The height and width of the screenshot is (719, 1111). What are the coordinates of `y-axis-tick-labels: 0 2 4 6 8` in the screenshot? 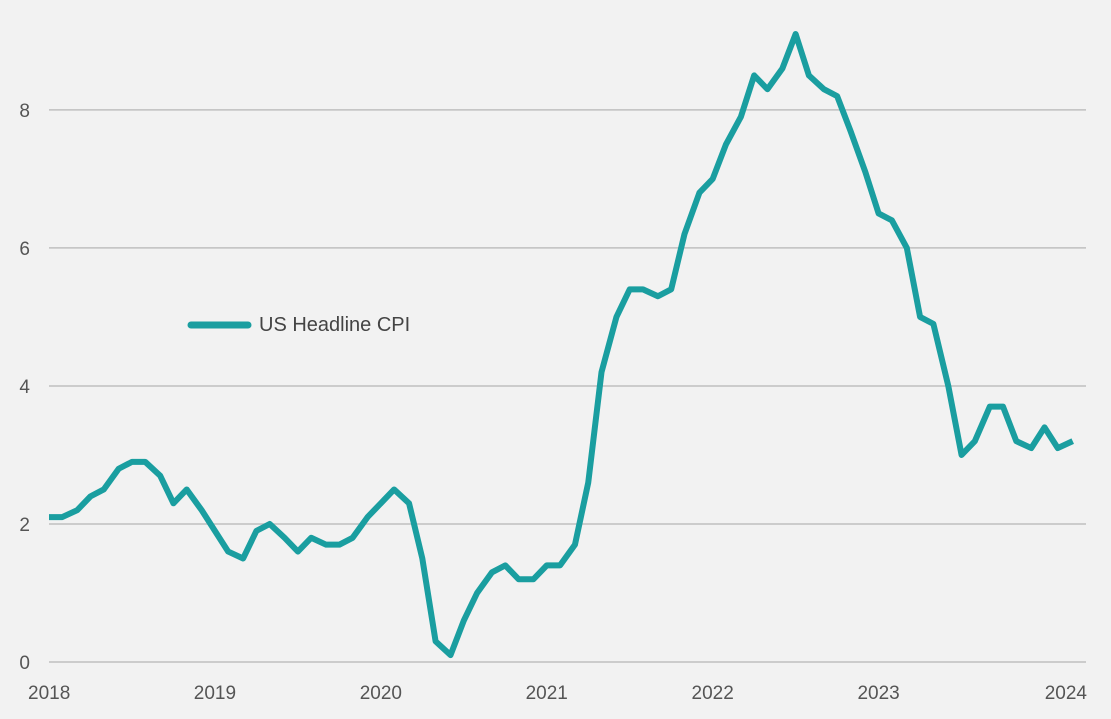 It's located at (24, 387).